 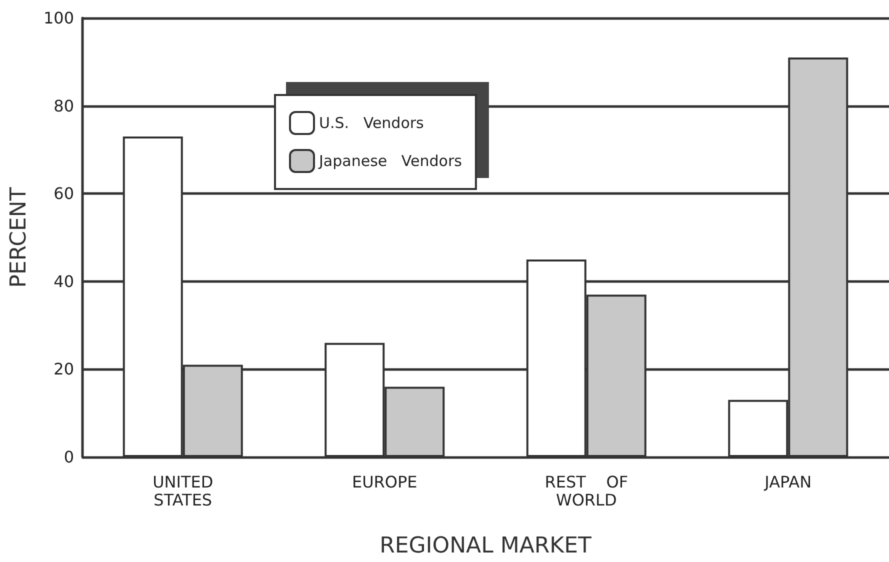 I want to click on legend-label: U.S. Vendors, so click(x=371, y=123).